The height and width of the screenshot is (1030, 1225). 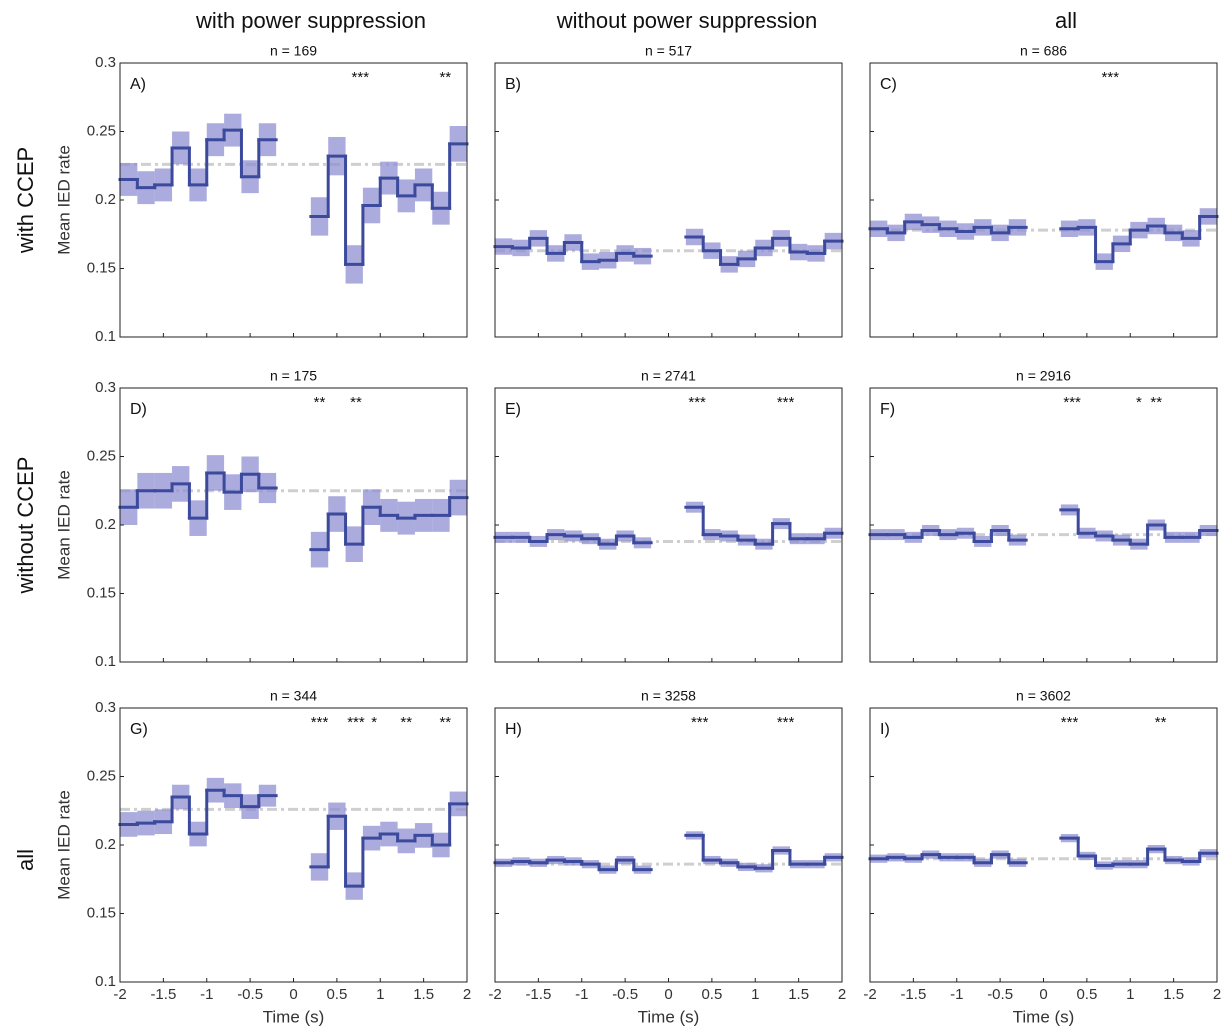 What do you see at coordinates (513, 84) in the screenshot?
I see `panel-label: B)` at bounding box center [513, 84].